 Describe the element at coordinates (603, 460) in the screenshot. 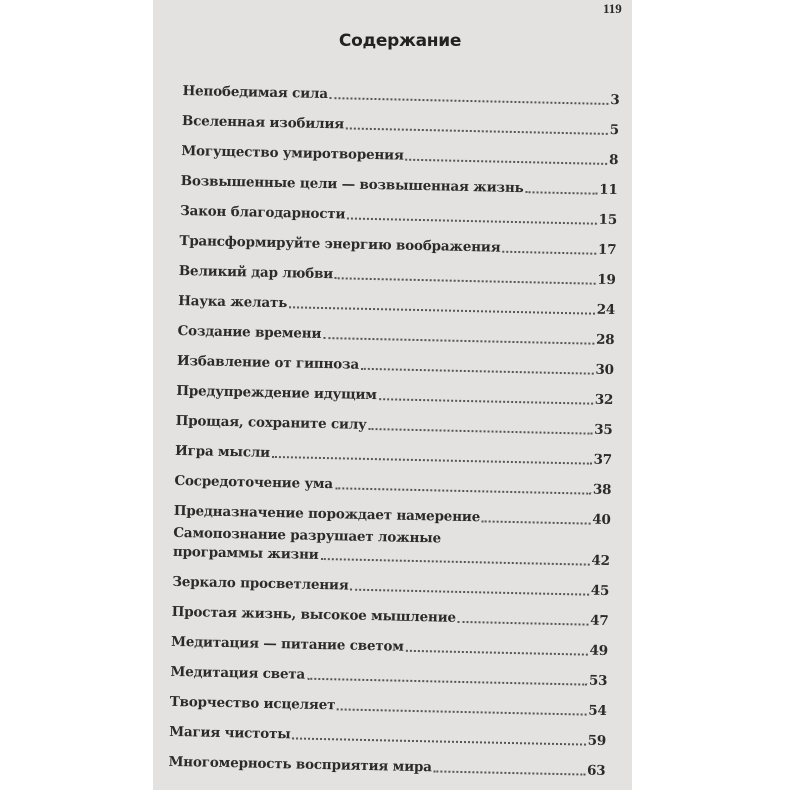

I see `toc-entry-page: 37` at that location.